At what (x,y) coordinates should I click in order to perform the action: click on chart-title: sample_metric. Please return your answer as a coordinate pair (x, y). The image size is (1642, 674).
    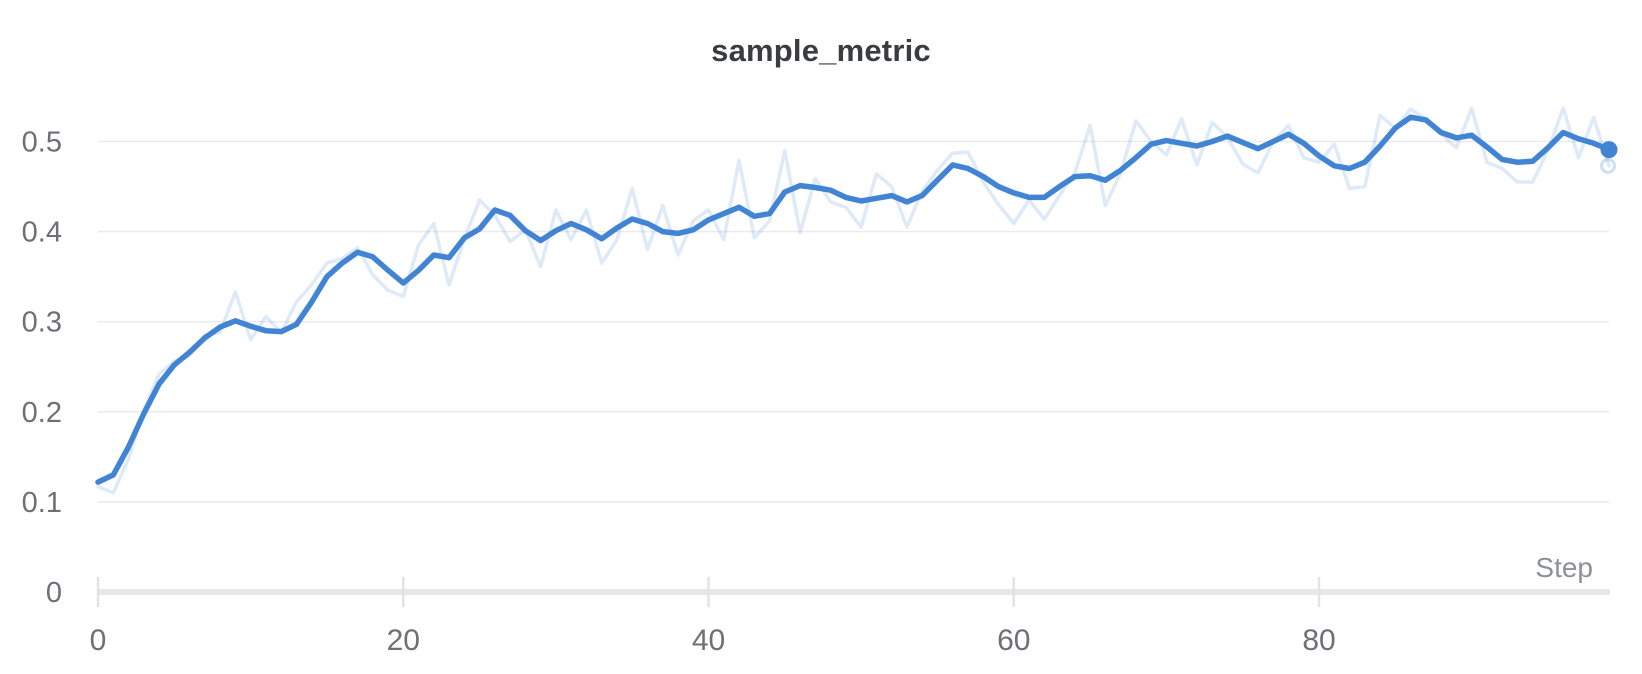
    Looking at the image, I should click on (821, 50).